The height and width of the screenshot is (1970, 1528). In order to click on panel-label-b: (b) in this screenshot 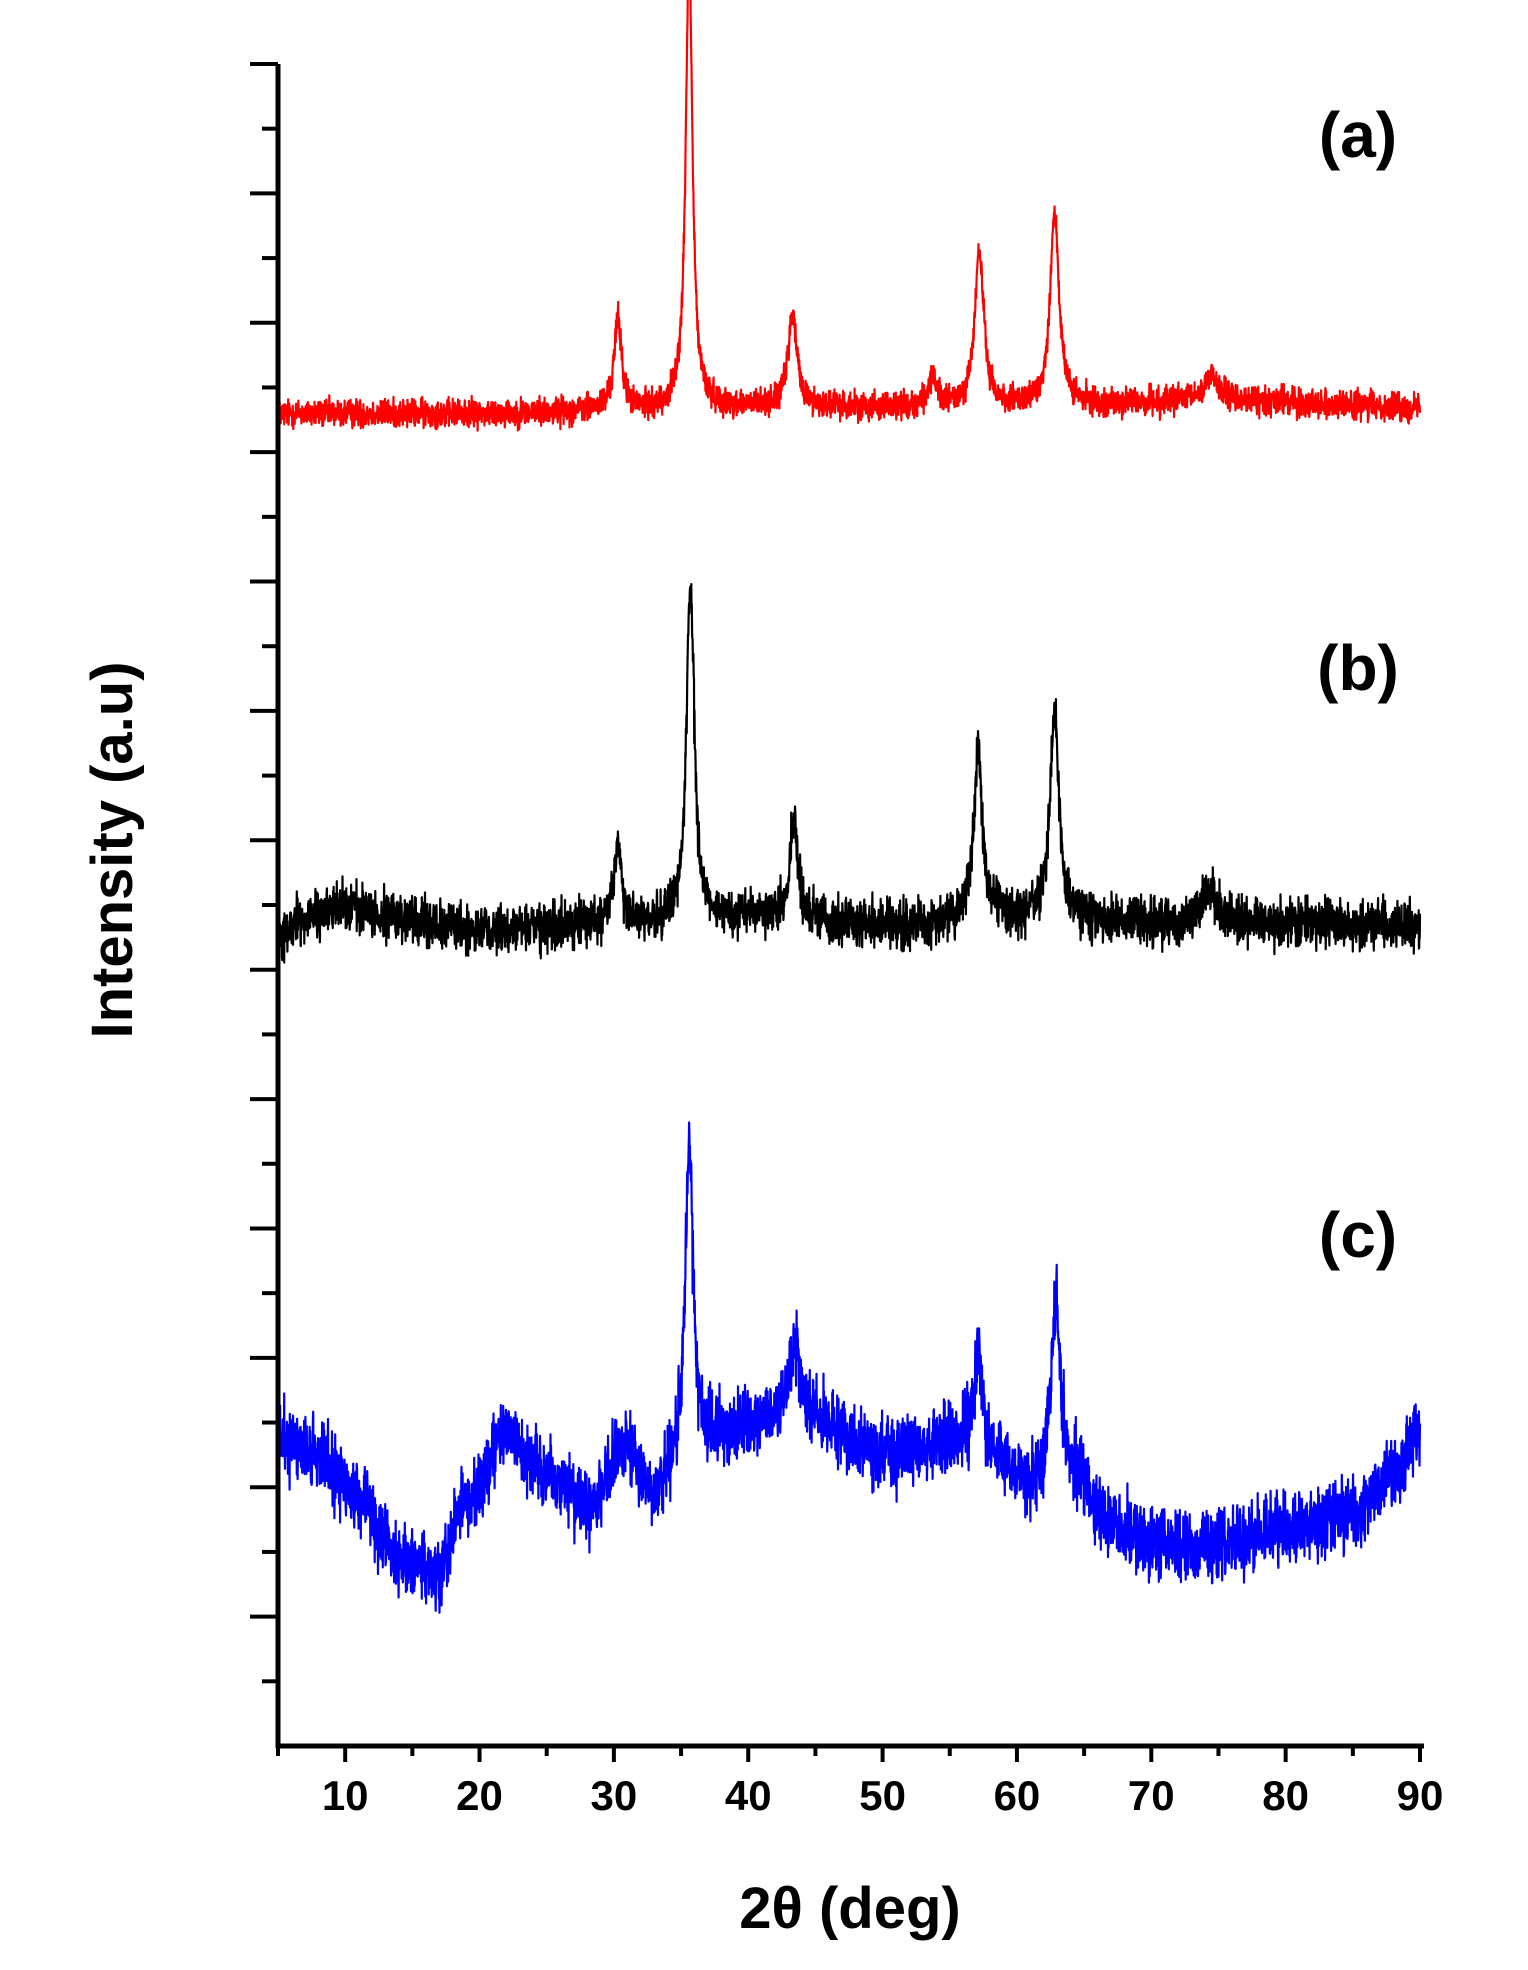, I will do `click(1358, 668)`.